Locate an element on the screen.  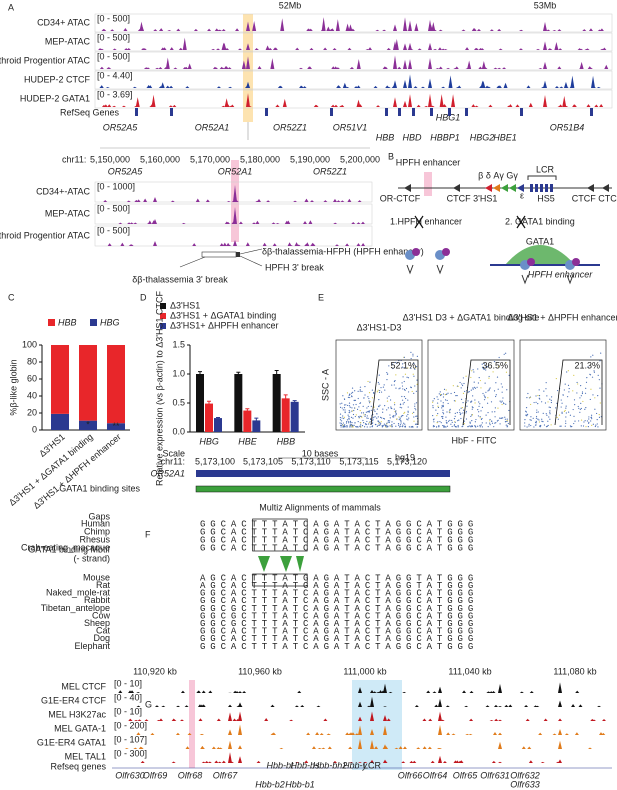
species-name: Rat is located at coordinates (103, 585).